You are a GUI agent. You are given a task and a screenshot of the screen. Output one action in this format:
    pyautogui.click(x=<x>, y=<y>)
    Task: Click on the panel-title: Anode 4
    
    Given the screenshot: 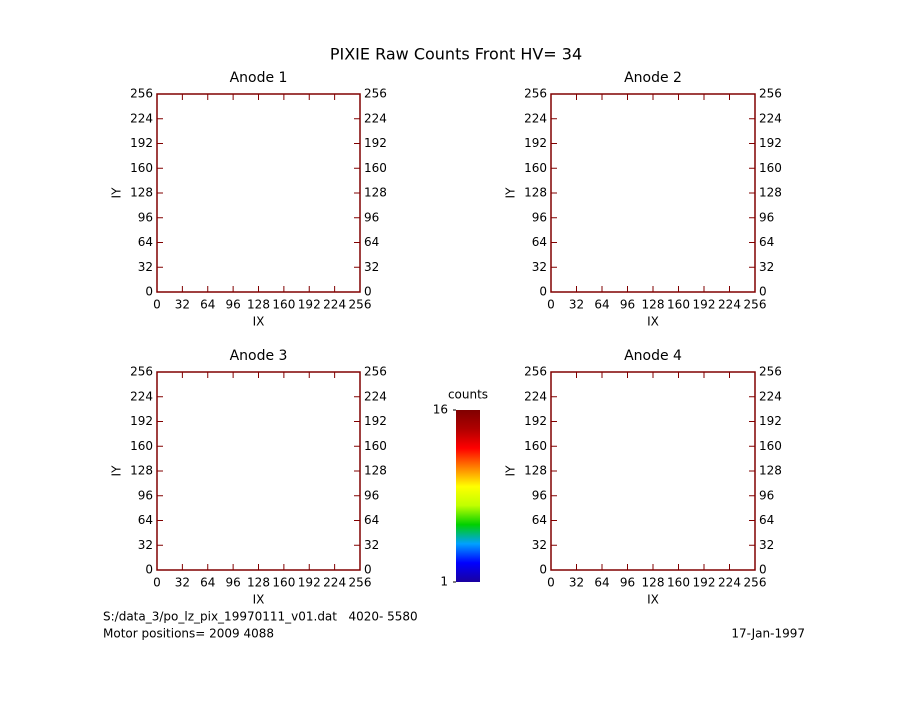 What is the action you would take?
    pyautogui.click(x=653, y=356)
    